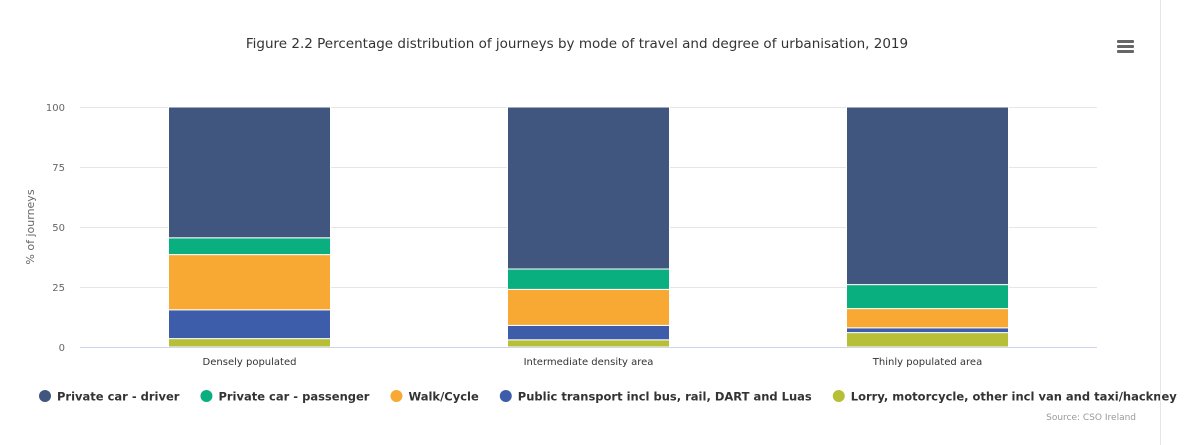 This screenshot has height=445, width=1189. I want to click on x-tick-label: Intermediate density area, so click(589, 362).